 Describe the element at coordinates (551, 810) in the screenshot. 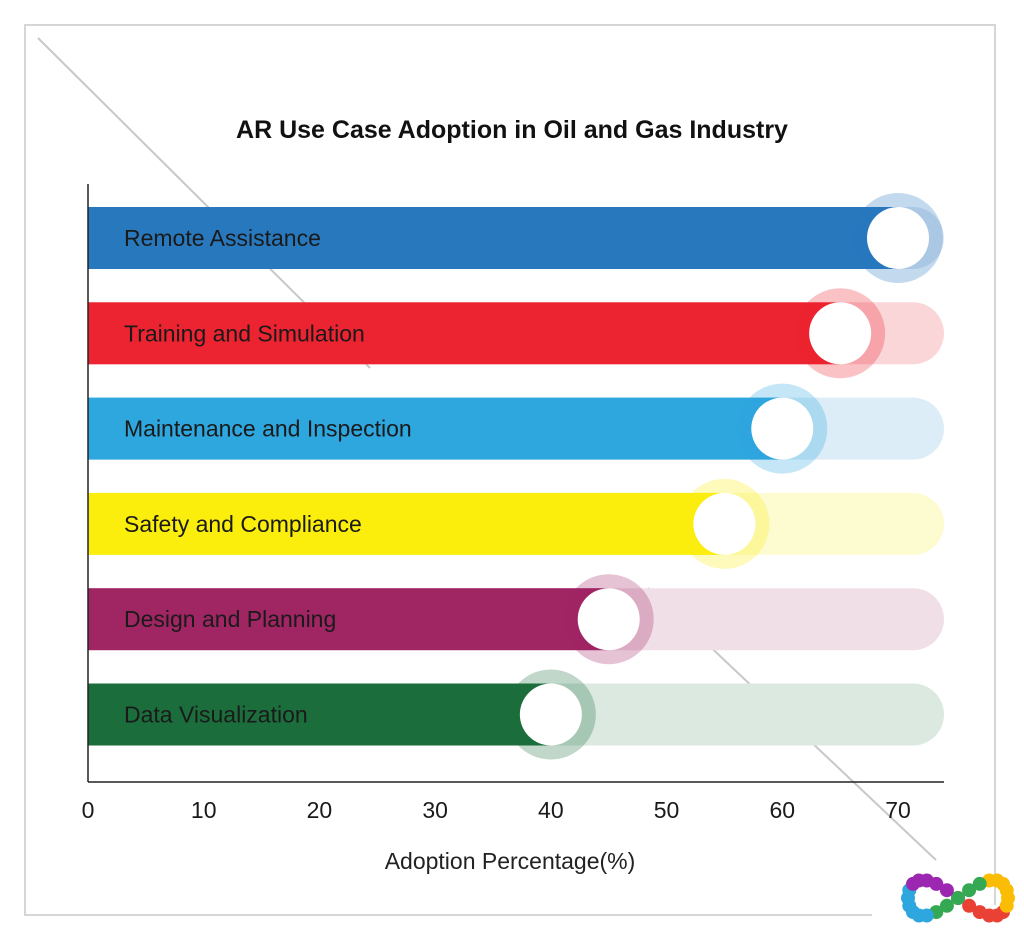

I see `x-tick-label: 40` at that location.